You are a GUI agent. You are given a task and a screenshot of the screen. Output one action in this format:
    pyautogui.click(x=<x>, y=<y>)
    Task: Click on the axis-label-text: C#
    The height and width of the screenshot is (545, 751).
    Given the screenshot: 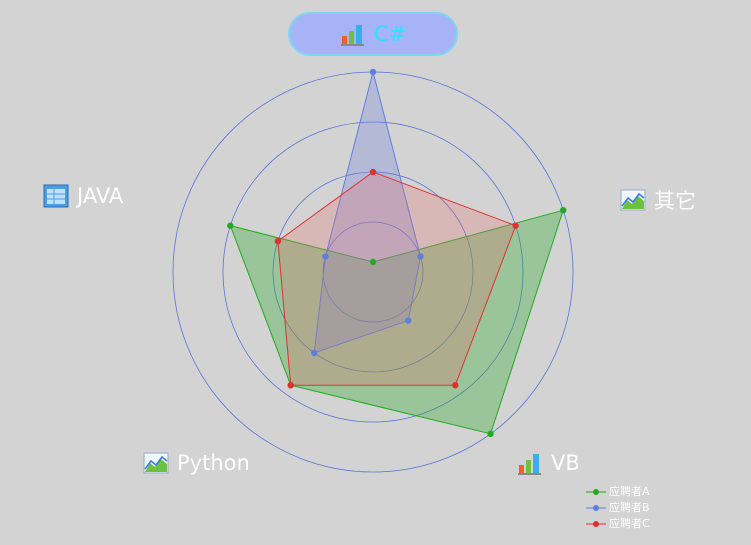 What is the action you would take?
    pyautogui.click(x=390, y=34)
    